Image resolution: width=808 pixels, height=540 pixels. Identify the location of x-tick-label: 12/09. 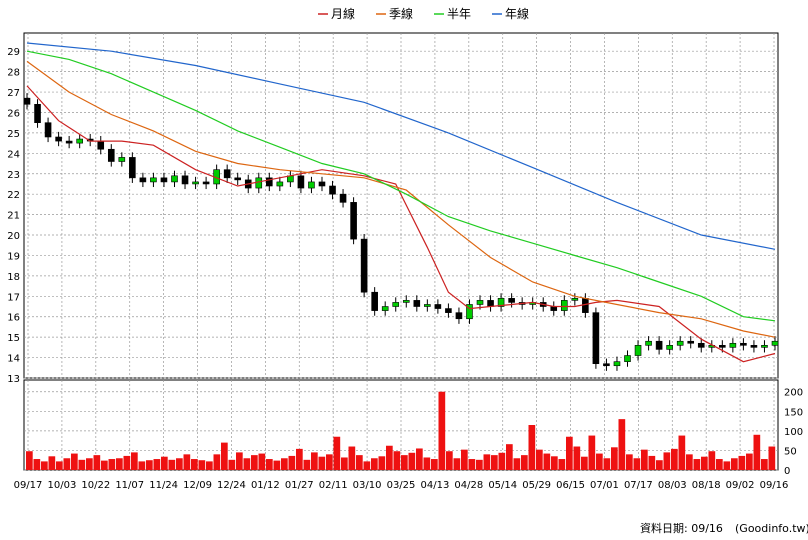
(197, 485).